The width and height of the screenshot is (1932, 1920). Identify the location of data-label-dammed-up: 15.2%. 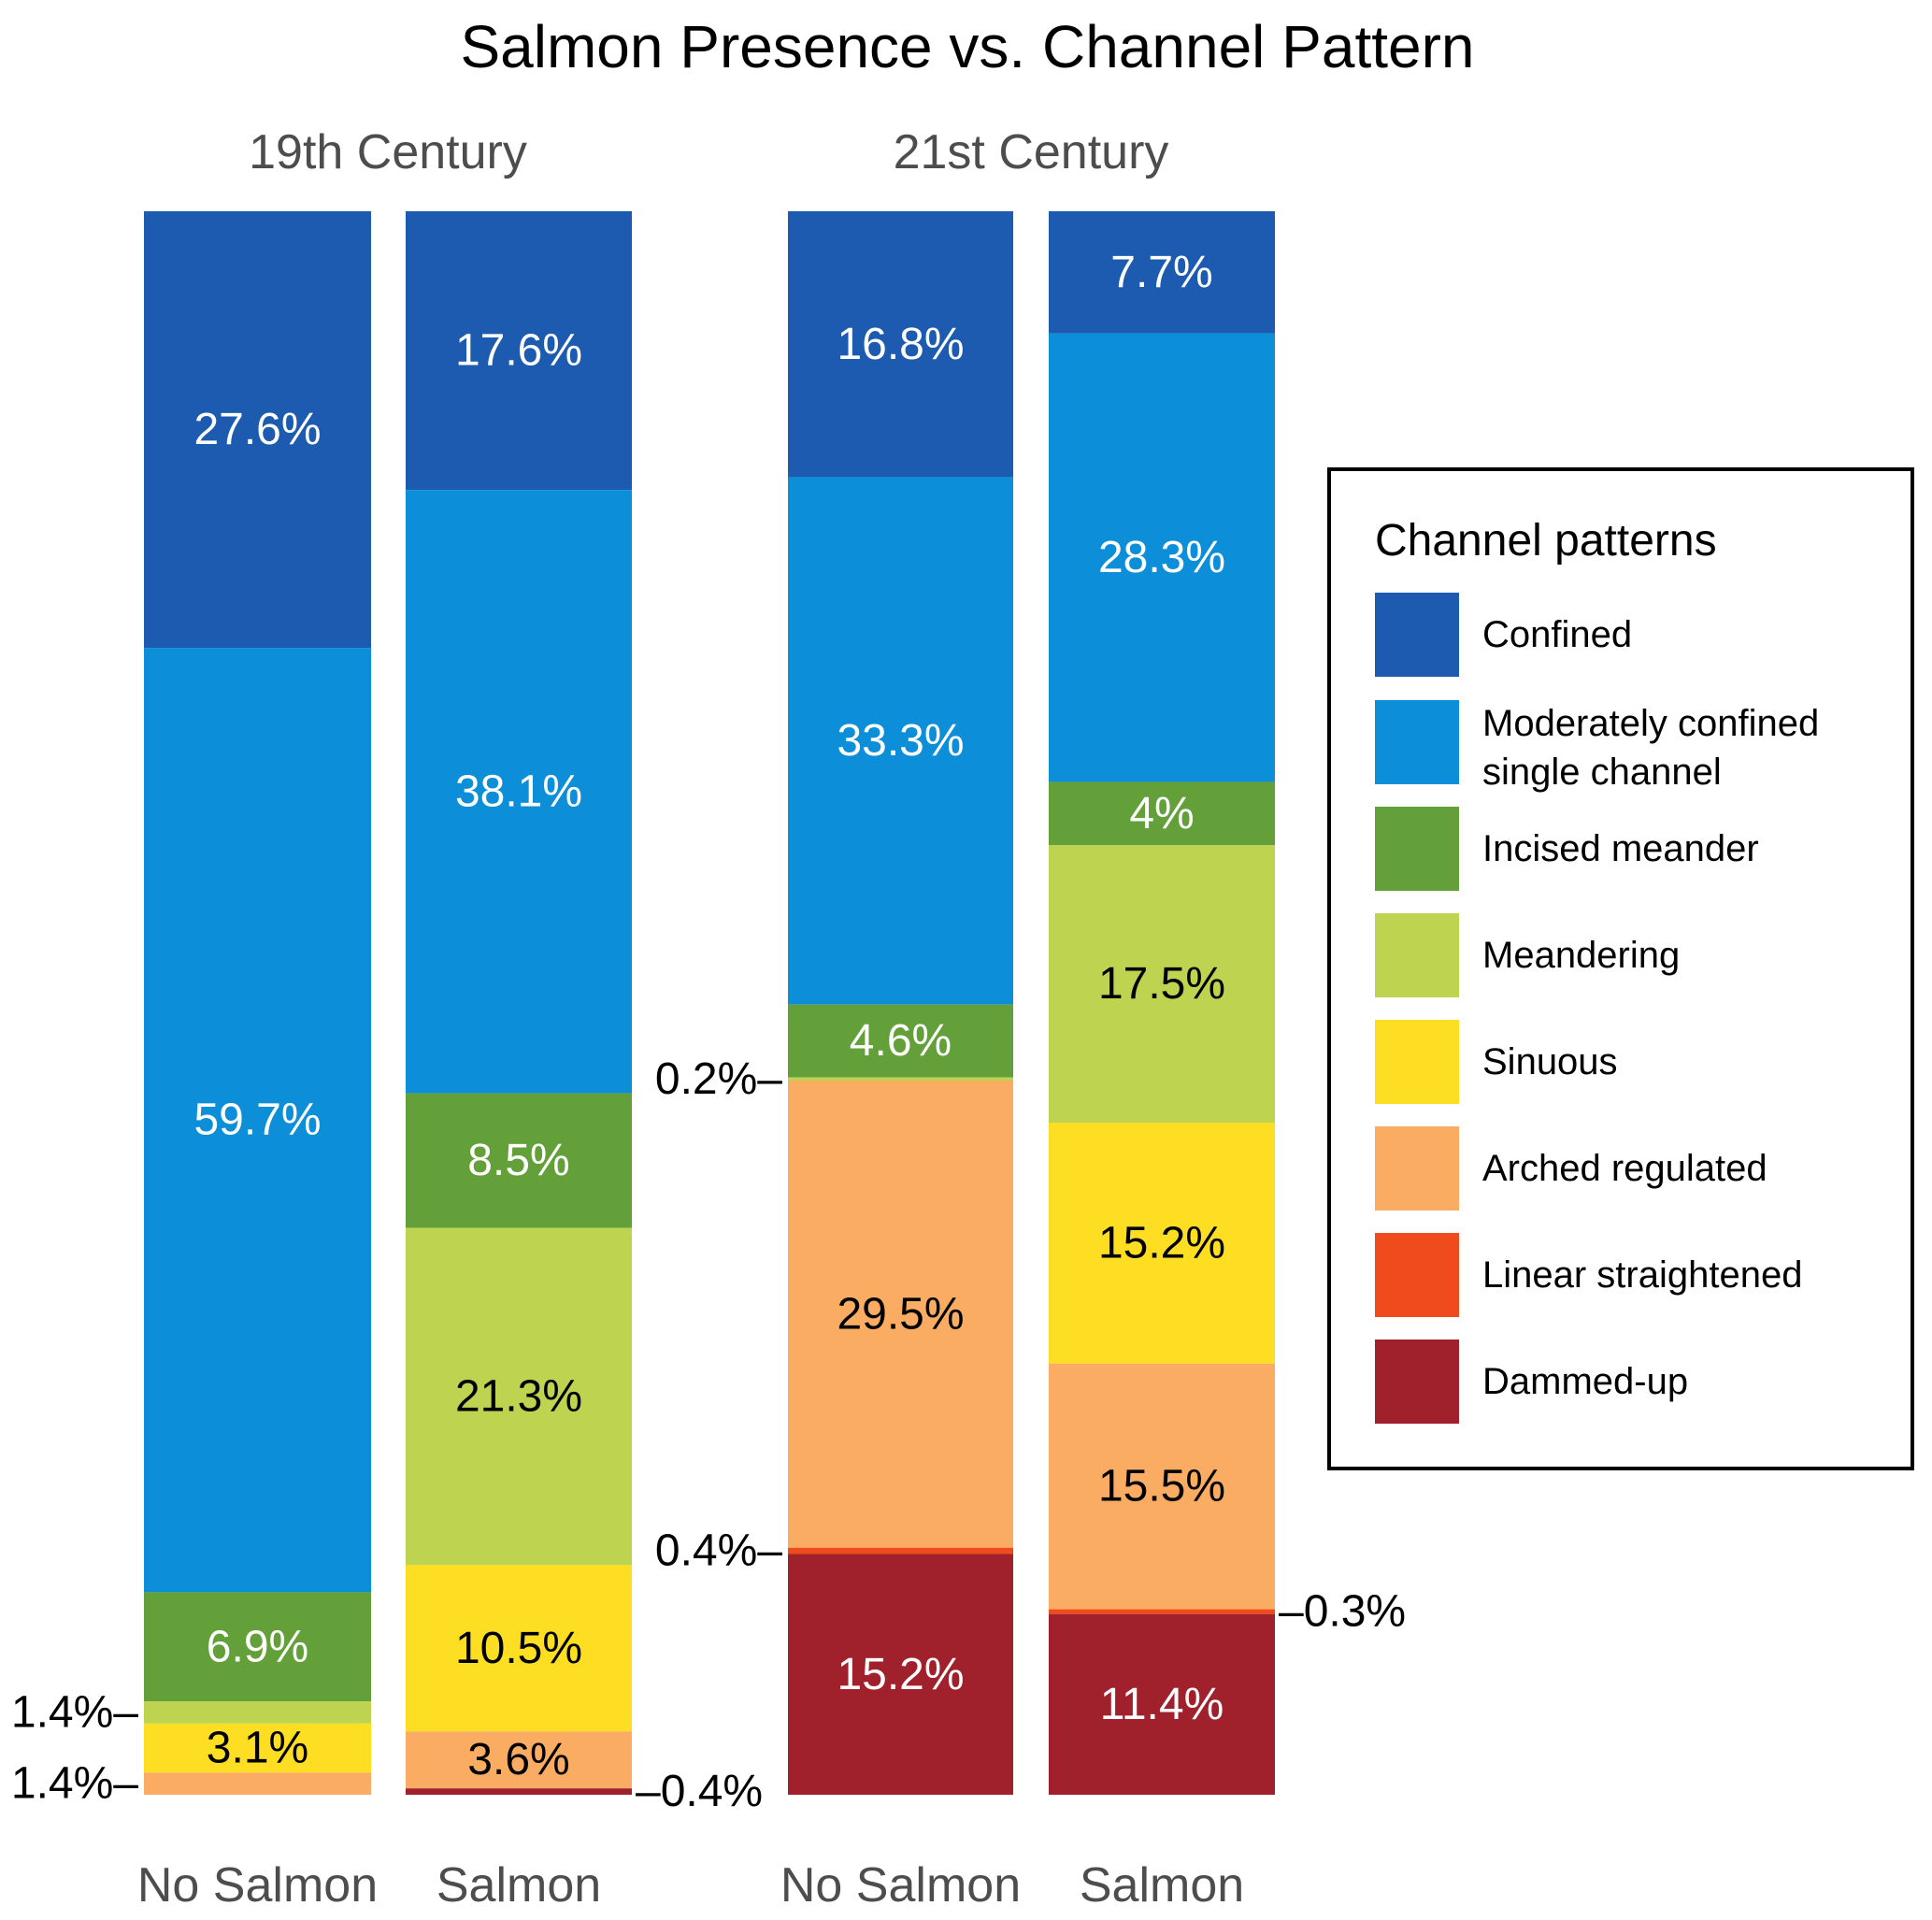
(900, 1674).